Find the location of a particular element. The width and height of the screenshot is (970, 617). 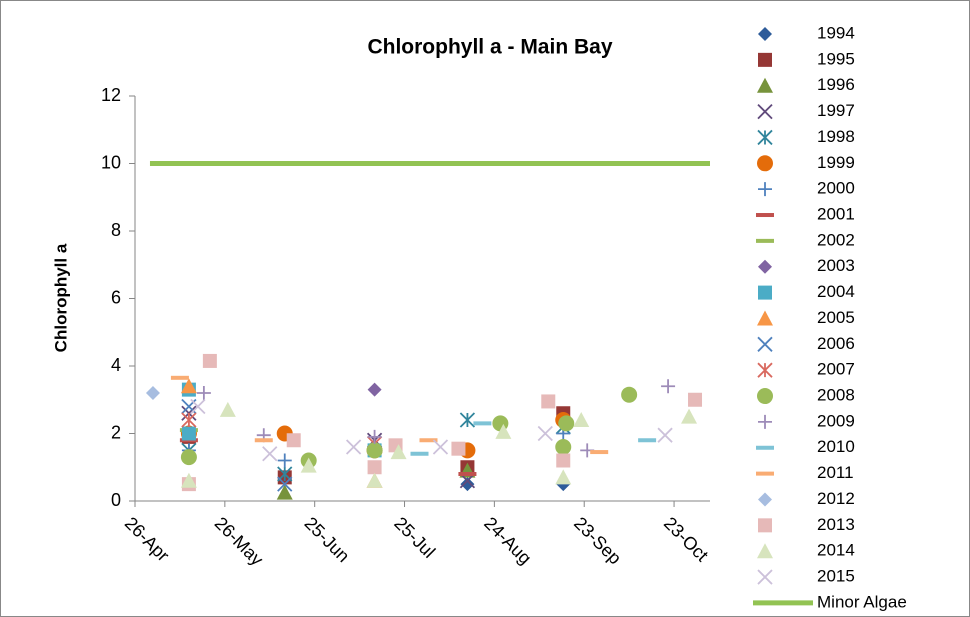

legend-label: 2004 is located at coordinates (836, 291).